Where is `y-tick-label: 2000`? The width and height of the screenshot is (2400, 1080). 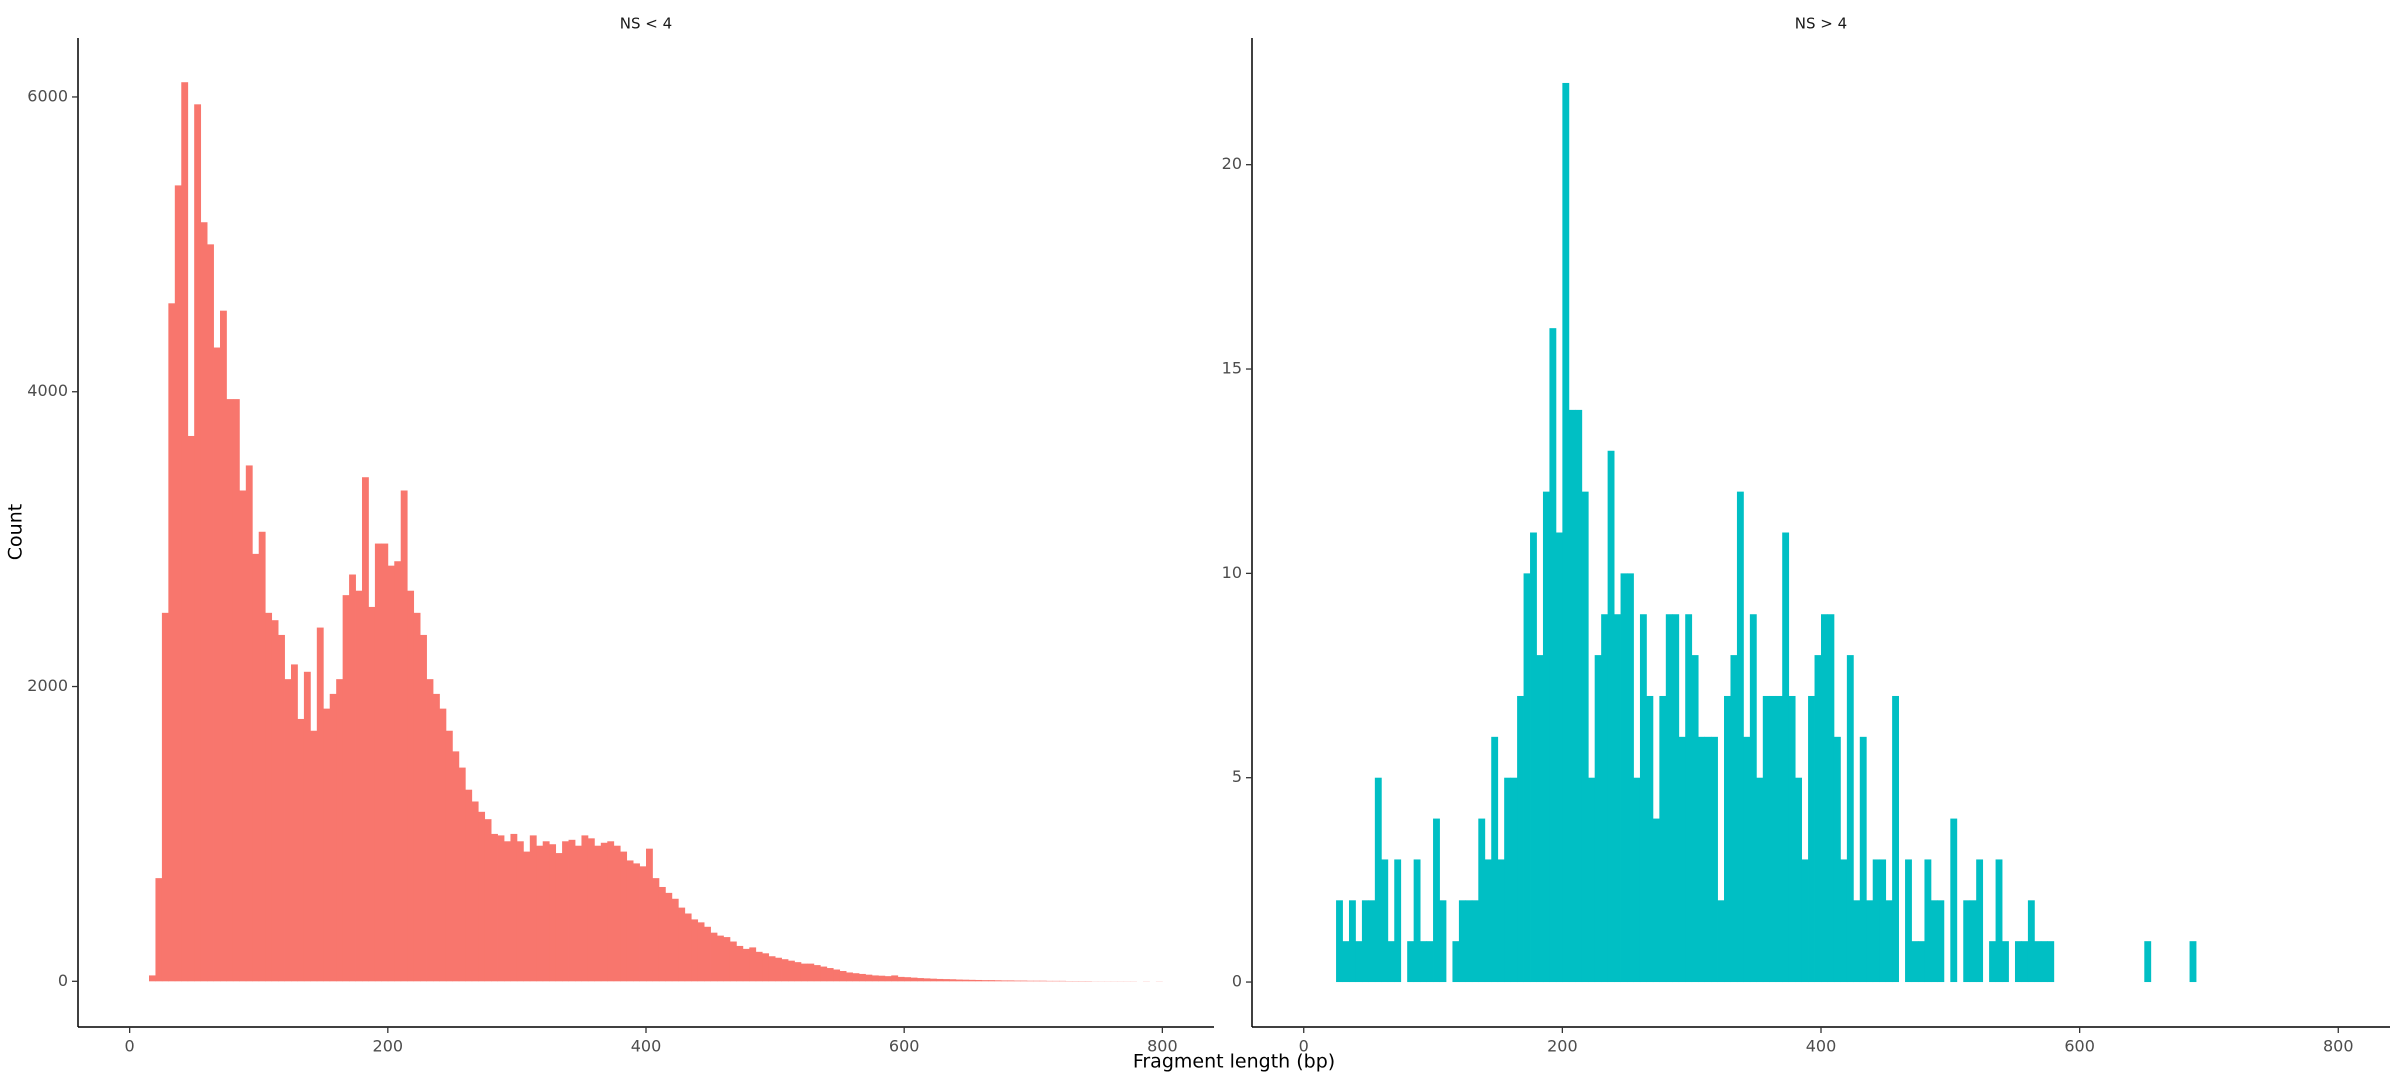
y-tick-label: 2000 is located at coordinates (47, 685).